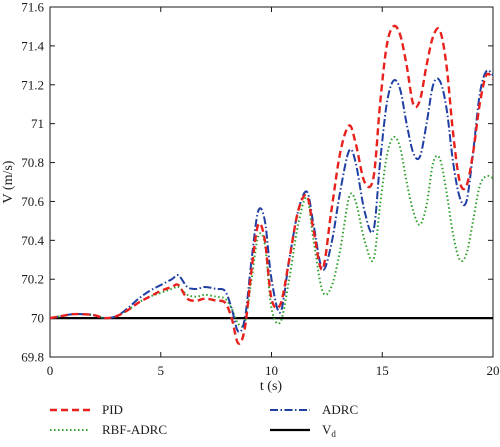  What do you see at coordinates (32, 162) in the screenshot?
I see `y-tick-label: 70.8` at bounding box center [32, 162].